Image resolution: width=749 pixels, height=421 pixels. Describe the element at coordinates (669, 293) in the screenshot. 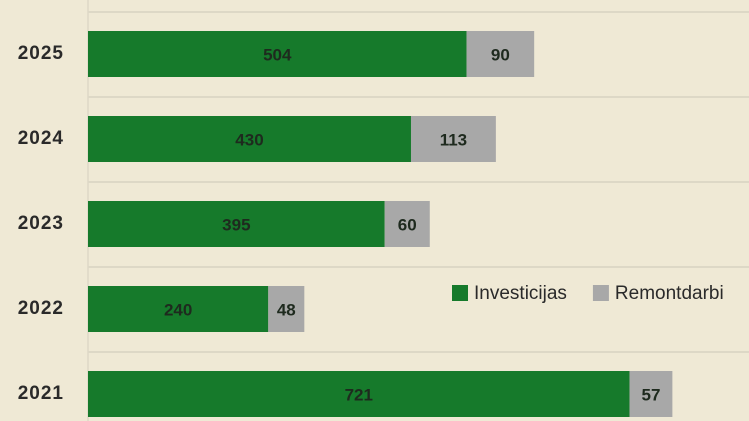

I see `legend-label: Remontdarbi` at that location.